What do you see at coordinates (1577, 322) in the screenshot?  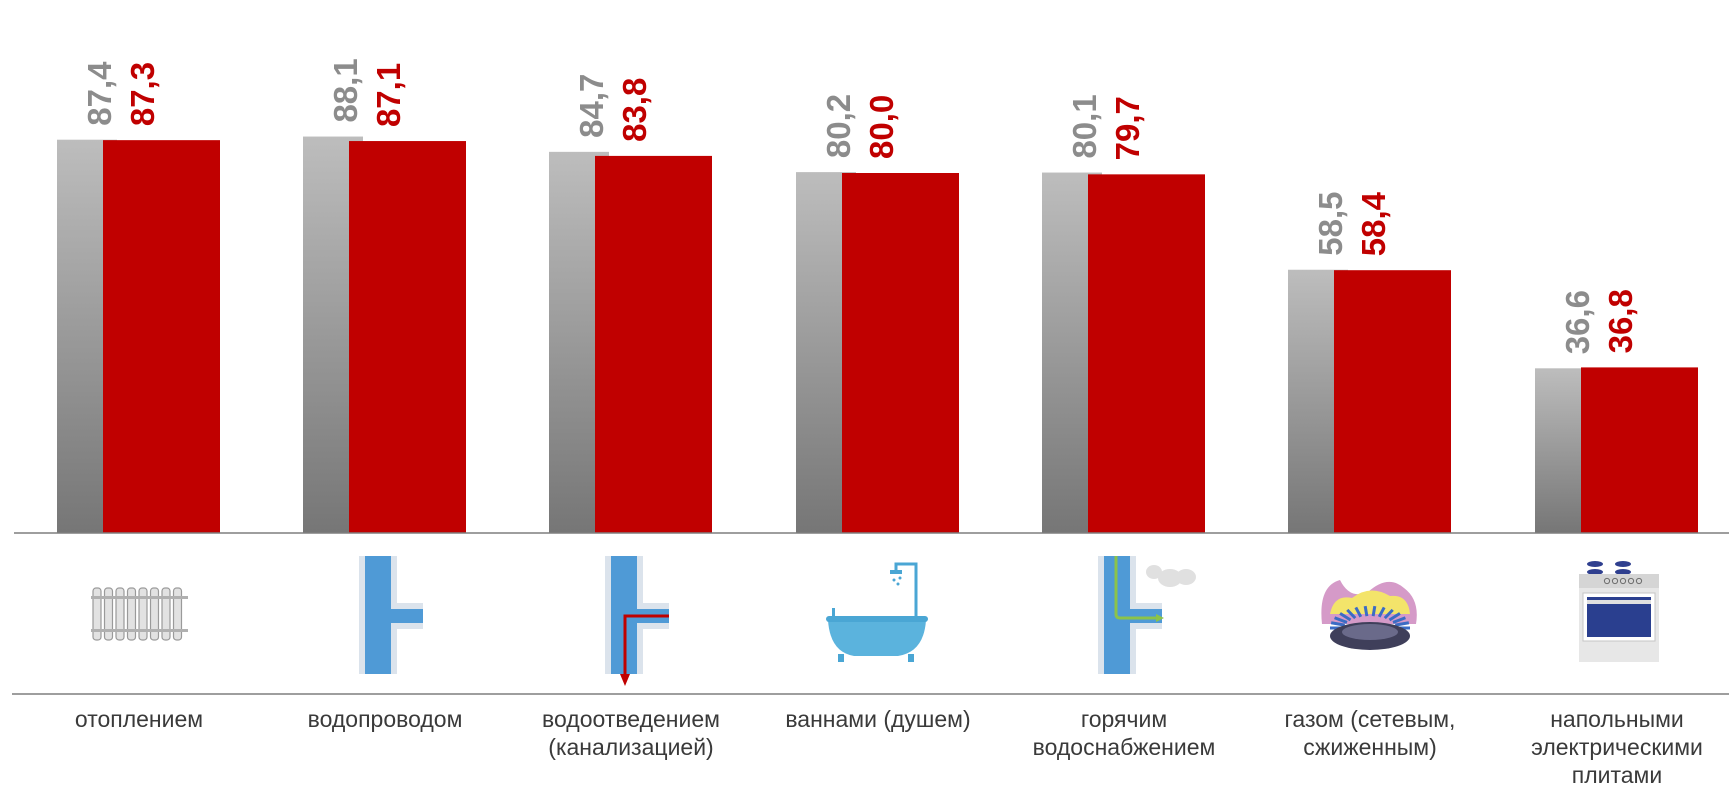 I see `value-label-gray: 36,6` at bounding box center [1577, 322].